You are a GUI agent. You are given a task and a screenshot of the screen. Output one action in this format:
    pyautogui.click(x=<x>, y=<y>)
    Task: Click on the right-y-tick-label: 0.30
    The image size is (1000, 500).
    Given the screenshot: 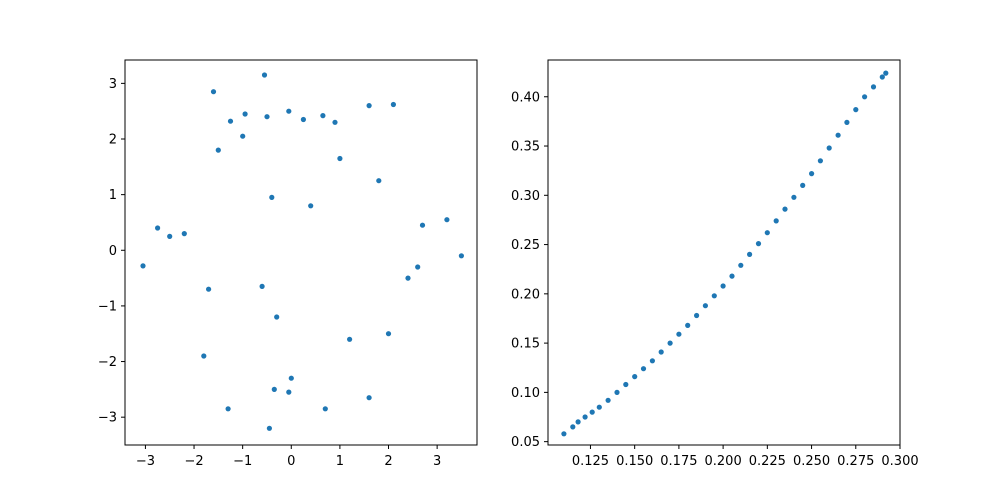 What is the action you would take?
    pyautogui.click(x=525, y=196)
    